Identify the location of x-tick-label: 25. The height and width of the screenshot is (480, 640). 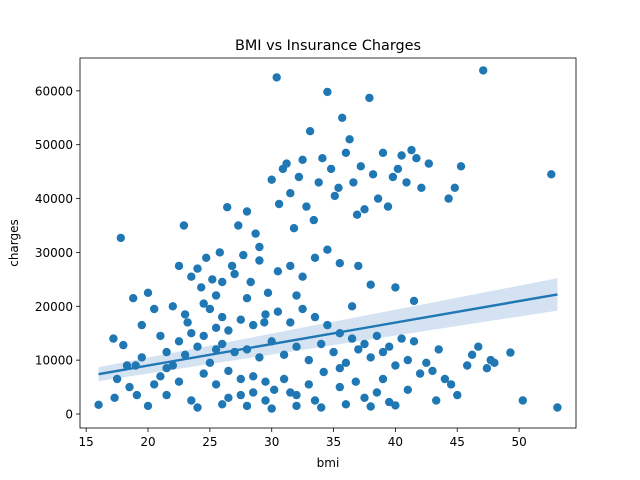
(209, 442).